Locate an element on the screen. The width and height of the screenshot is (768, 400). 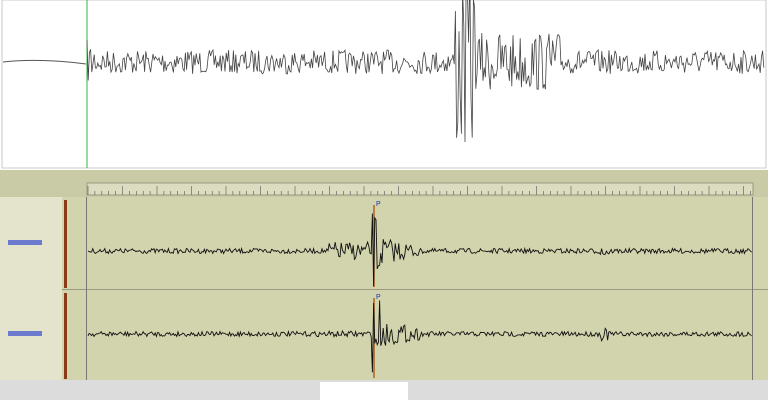
ruler-scale is located at coordinates (420, 189).